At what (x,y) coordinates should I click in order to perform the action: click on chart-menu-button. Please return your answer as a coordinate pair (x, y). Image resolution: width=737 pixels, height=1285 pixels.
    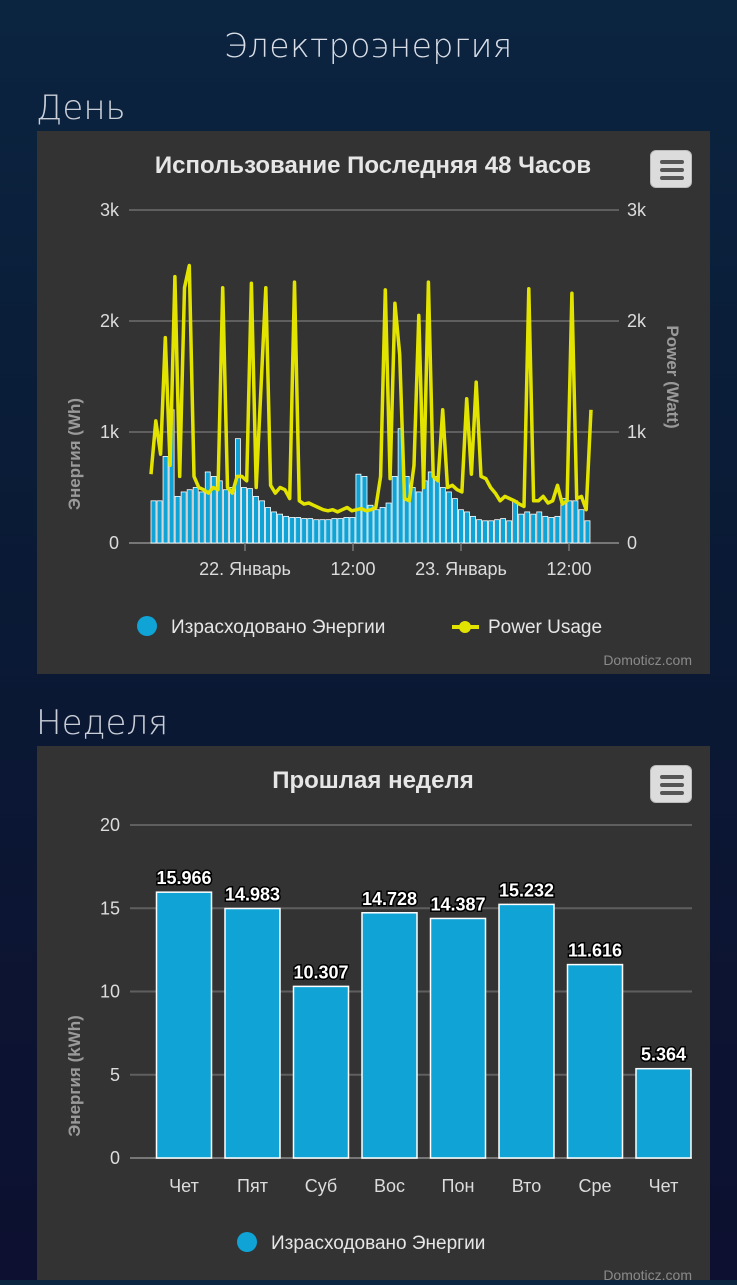
    Looking at the image, I should click on (671, 169).